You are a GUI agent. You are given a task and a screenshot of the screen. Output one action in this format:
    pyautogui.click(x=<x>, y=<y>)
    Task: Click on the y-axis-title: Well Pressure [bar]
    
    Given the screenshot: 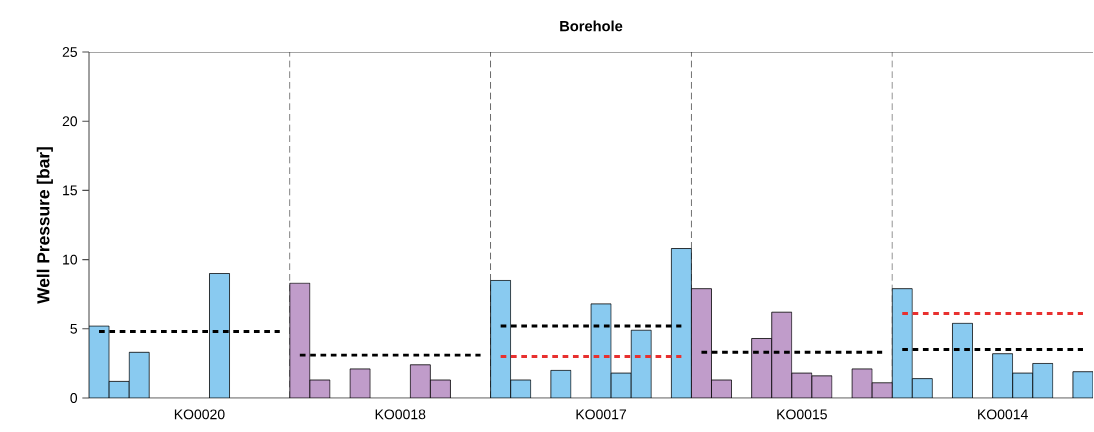 What is the action you would take?
    pyautogui.click(x=44, y=225)
    